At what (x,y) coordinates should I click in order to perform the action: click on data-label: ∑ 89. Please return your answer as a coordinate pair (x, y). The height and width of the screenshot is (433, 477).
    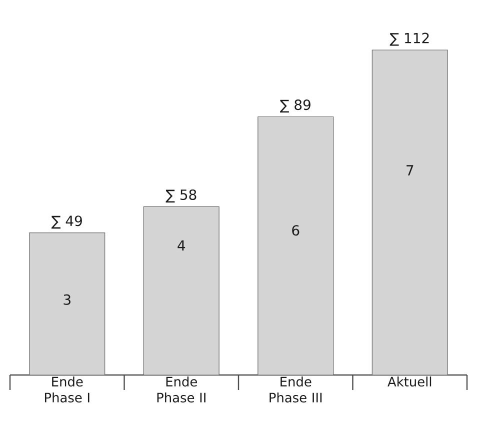
    Looking at the image, I should click on (295, 106).